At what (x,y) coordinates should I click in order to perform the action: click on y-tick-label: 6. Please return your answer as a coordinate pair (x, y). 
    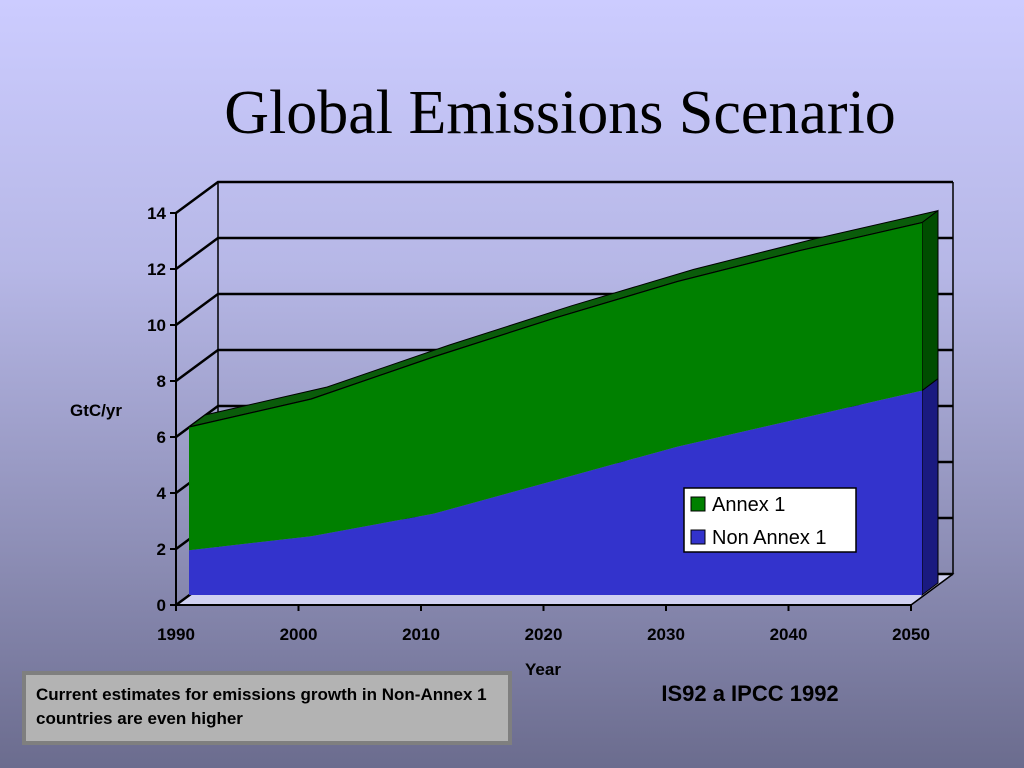
    Looking at the image, I should click on (161, 437).